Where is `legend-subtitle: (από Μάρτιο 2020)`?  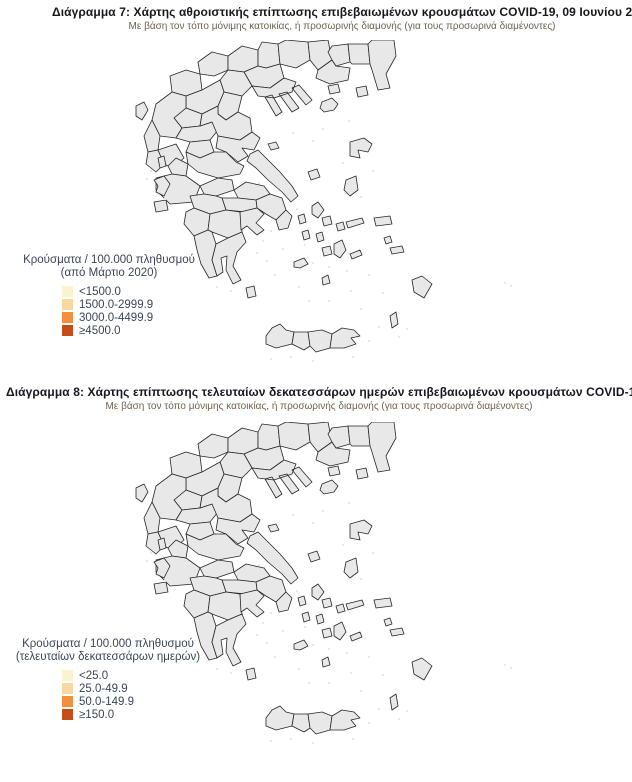
legend-subtitle: (από Μάρτιο 2020) is located at coordinates (109, 273).